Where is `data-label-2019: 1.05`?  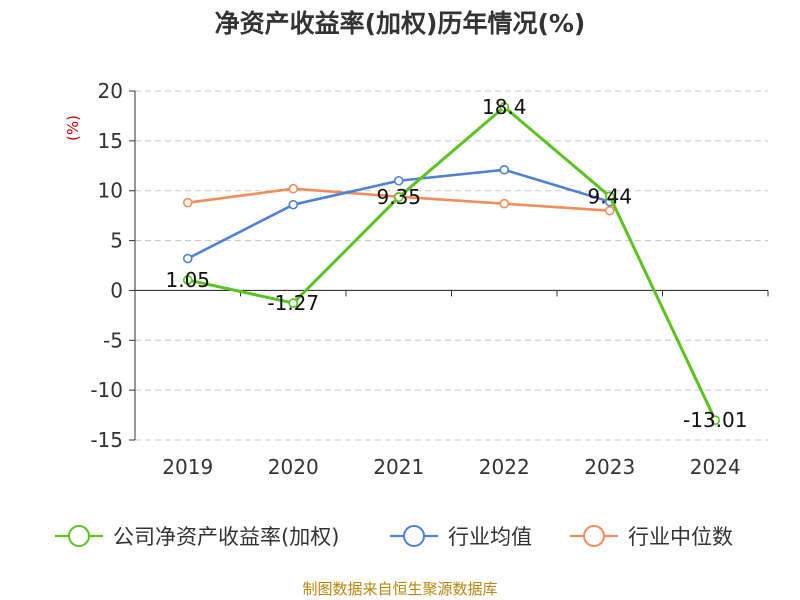
data-label-2019: 1.05 is located at coordinates (187, 280).